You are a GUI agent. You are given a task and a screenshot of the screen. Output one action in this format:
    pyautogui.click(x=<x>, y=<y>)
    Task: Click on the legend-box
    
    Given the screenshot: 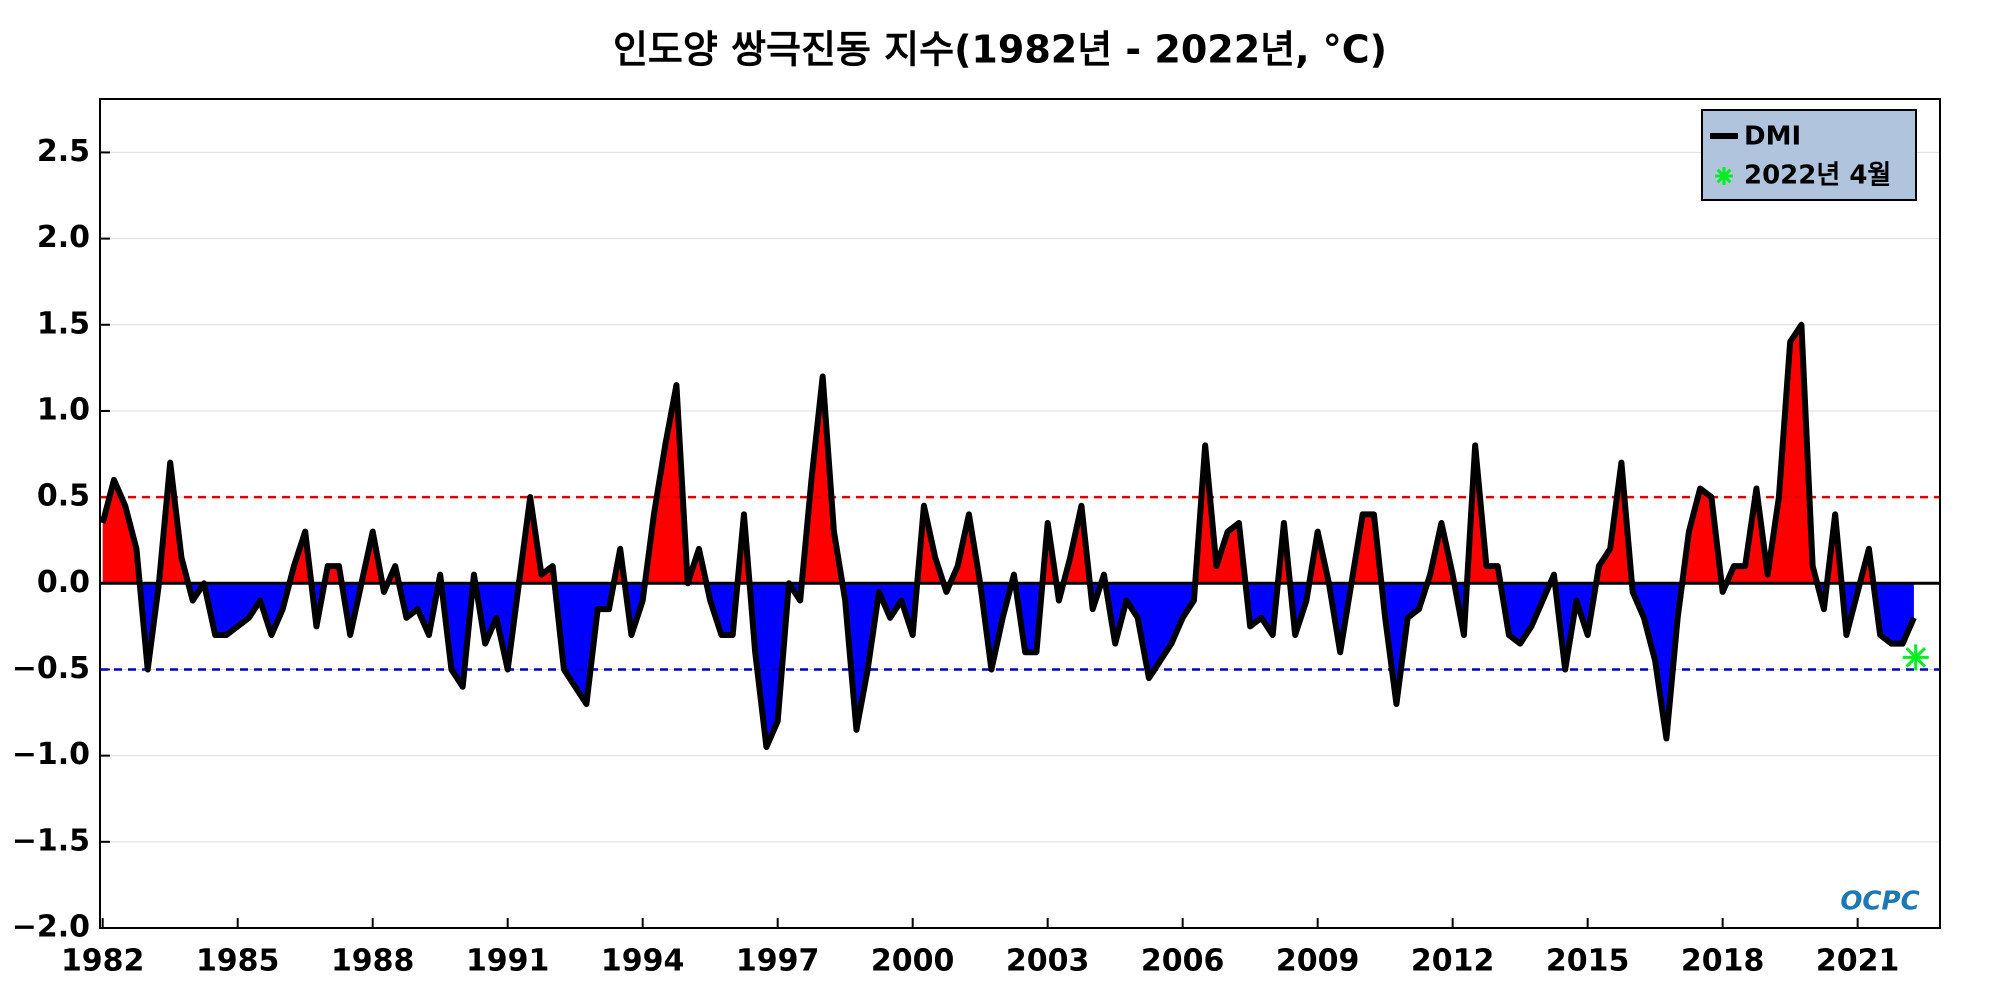 What is the action you would take?
    pyautogui.click(x=1809, y=155)
    